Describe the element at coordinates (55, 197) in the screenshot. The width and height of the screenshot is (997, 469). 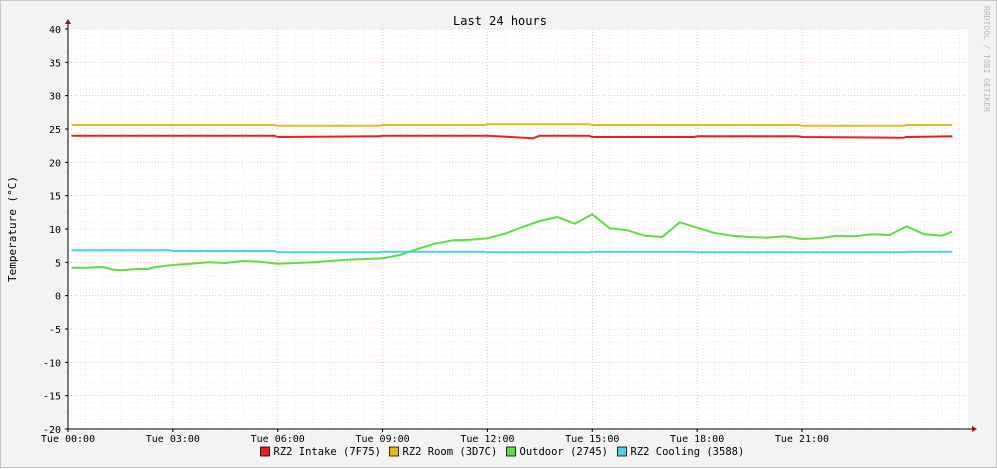
I see `y-tick-label: 15` at that location.